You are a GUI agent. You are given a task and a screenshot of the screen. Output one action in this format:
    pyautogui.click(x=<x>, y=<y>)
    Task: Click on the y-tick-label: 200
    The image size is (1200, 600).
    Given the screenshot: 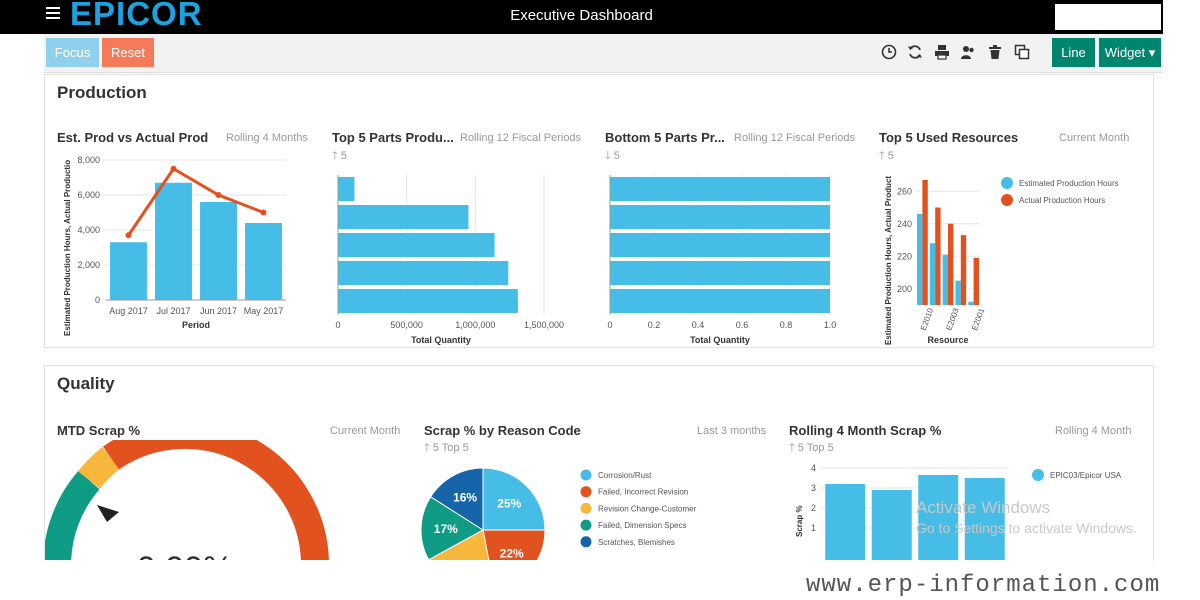 What is the action you would take?
    pyautogui.click(x=904, y=289)
    